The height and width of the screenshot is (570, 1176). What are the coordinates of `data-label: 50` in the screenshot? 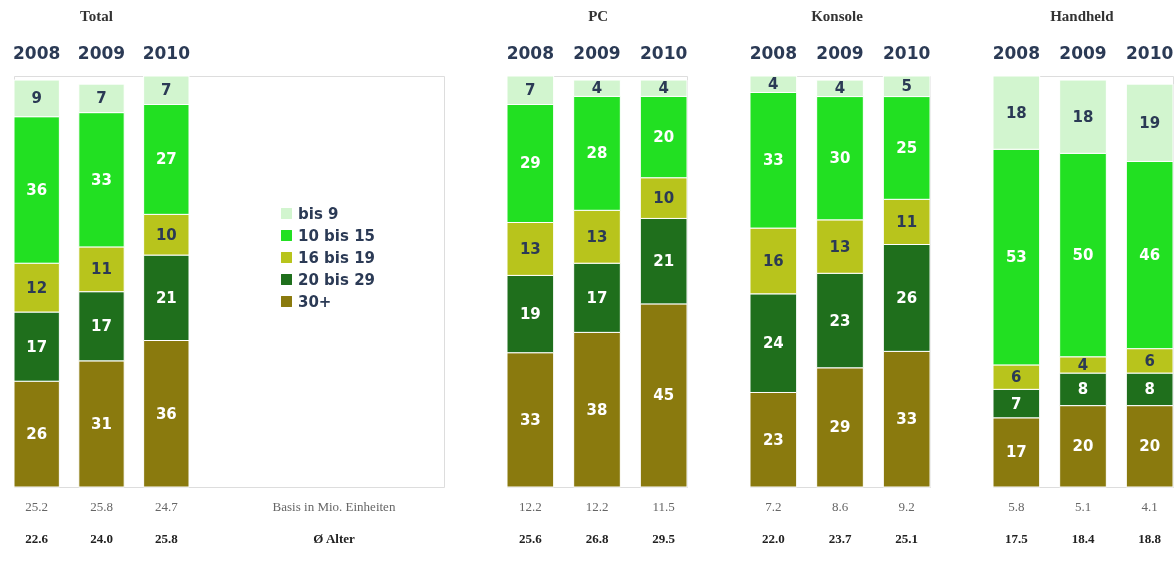 It's located at (1083, 255).